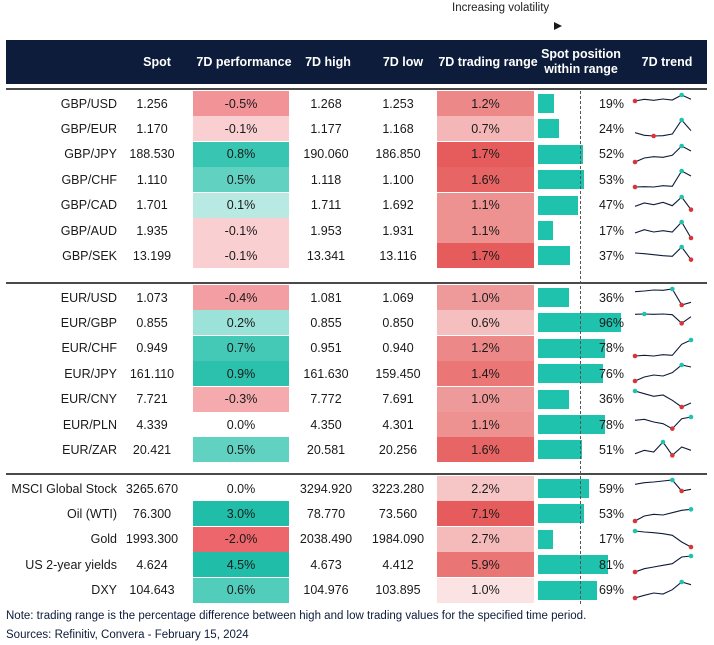 This screenshot has width=714, height=645. What do you see at coordinates (398, 179) in the screenshot?
I see `low-value: 1.100` at bounding box center [398, 179].